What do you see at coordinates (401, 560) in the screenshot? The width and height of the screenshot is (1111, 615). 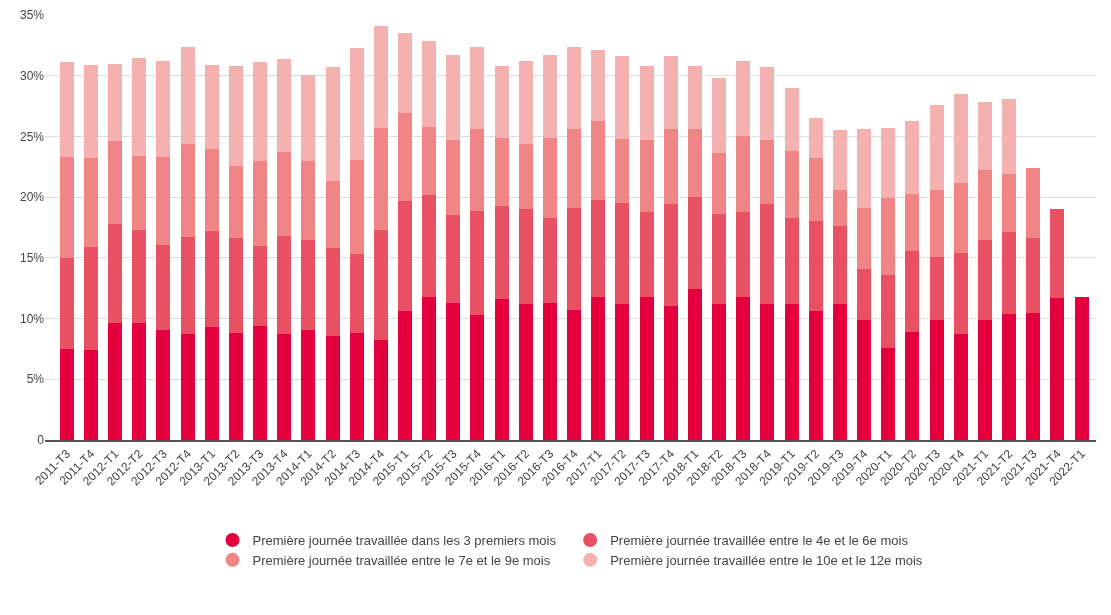 I see `legend-label: Première journée travaillée entre le 7e et le 9e mois` at bounding box center [401, 560].